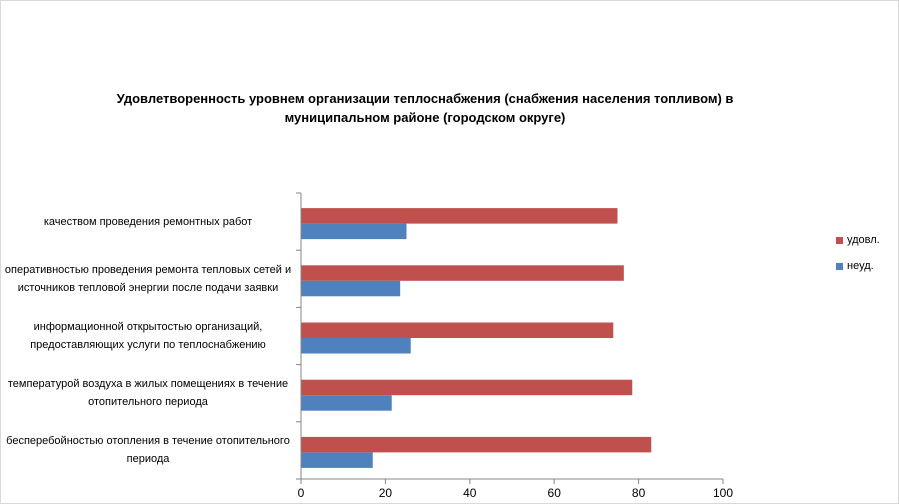 The height and width of the screenshot is (504, 899). I want to click on x-tick-label-0: 0, so click(301, 493).